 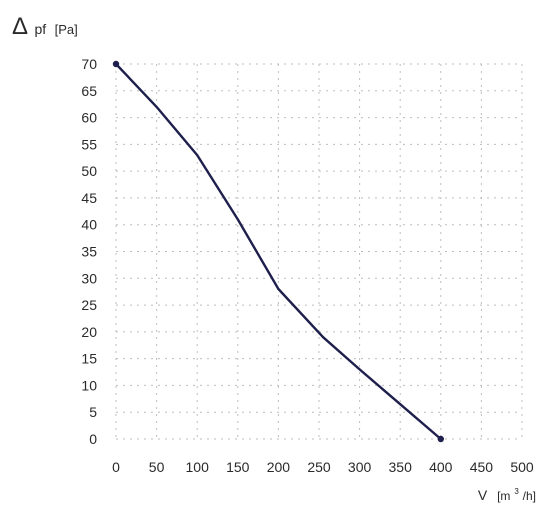 What do you see at coordinates (483, 495) in the screenshot?
I see `x-axis-symbol: V` at bounding box center [483, 495].